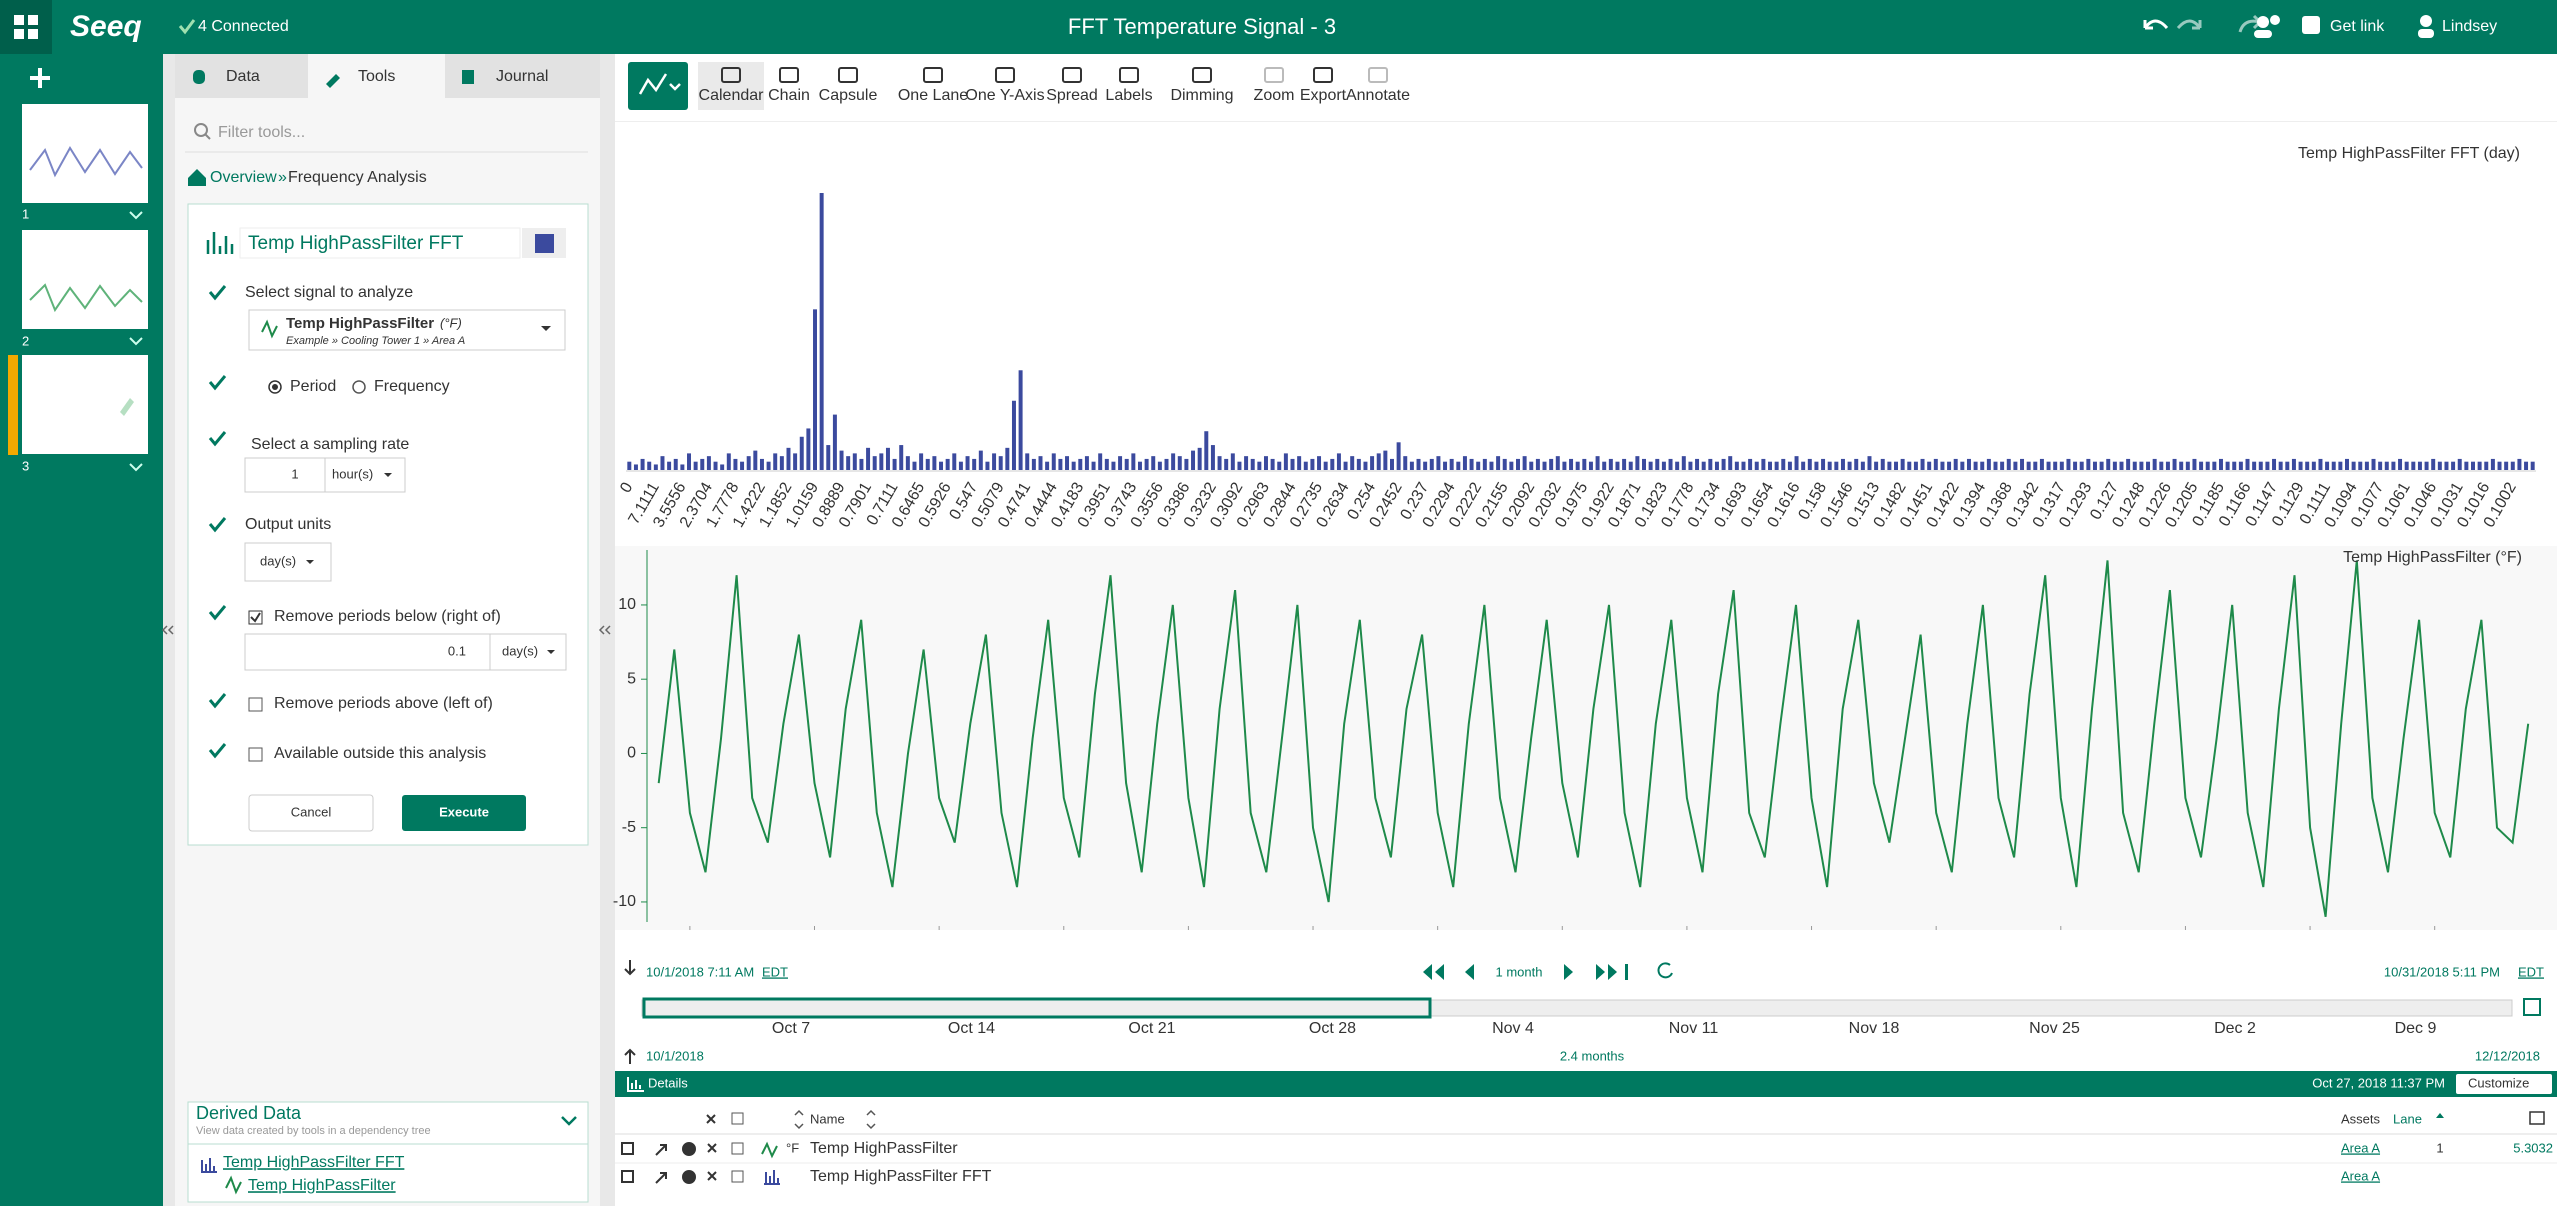 Image resolution: width=2557 pixels, height=1206 pixels. What do you see at coordinates (311, 813) in the screenshot?
I see `cancel-button` at bounding box center [311, 813].